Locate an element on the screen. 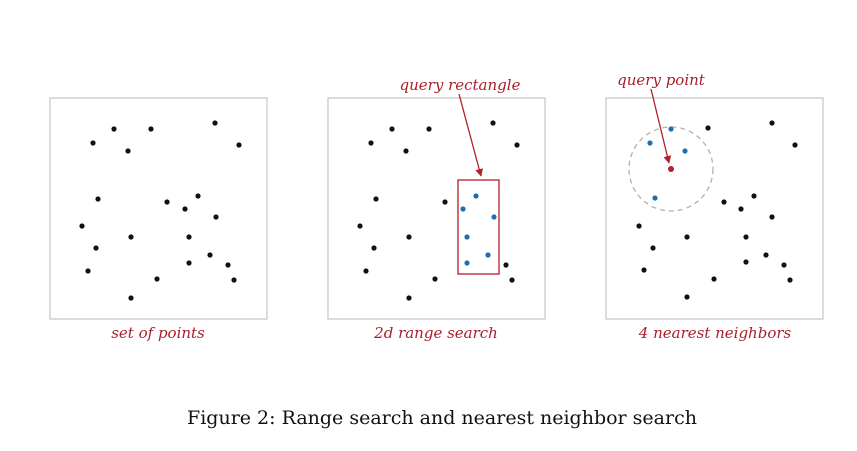 Image resolution: width=857 pixels, height=451 pixels. panel-set-frame is located at coordinates (158, 208).